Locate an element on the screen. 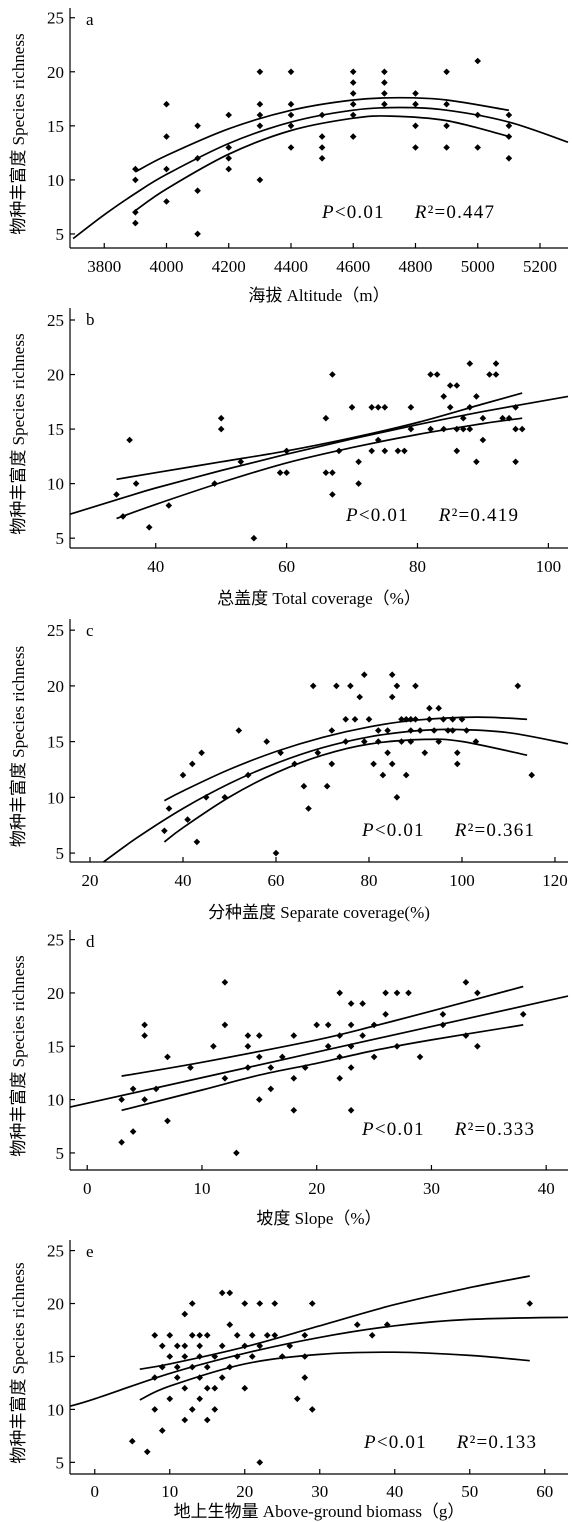 The height and width of the screenshot is (1522, 572). fit-statistics: P<0.01 R²=0.361 is located at coordinates (448, 830).